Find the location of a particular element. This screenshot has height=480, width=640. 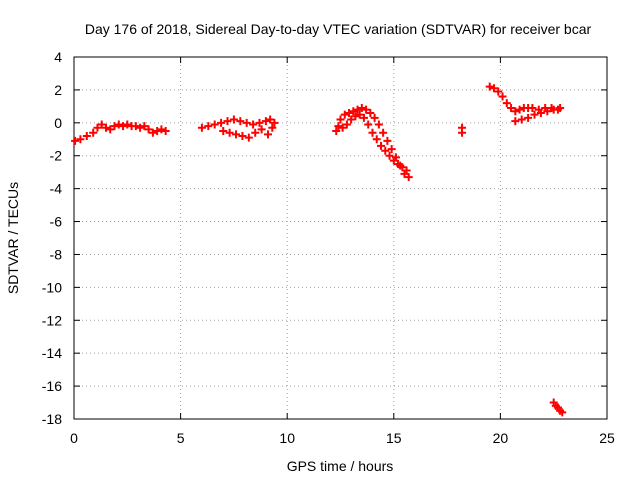

y-tick-label: -16 is located at coordinates (52, 386).